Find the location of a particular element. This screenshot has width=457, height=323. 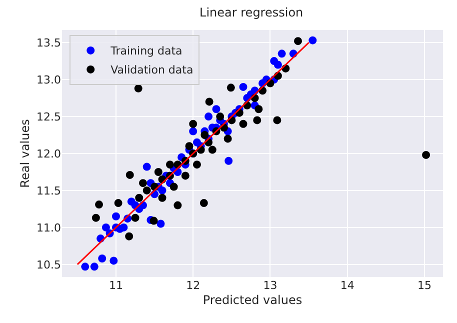

x-axis-title: Predicted values is located at coordinates (252, 299).